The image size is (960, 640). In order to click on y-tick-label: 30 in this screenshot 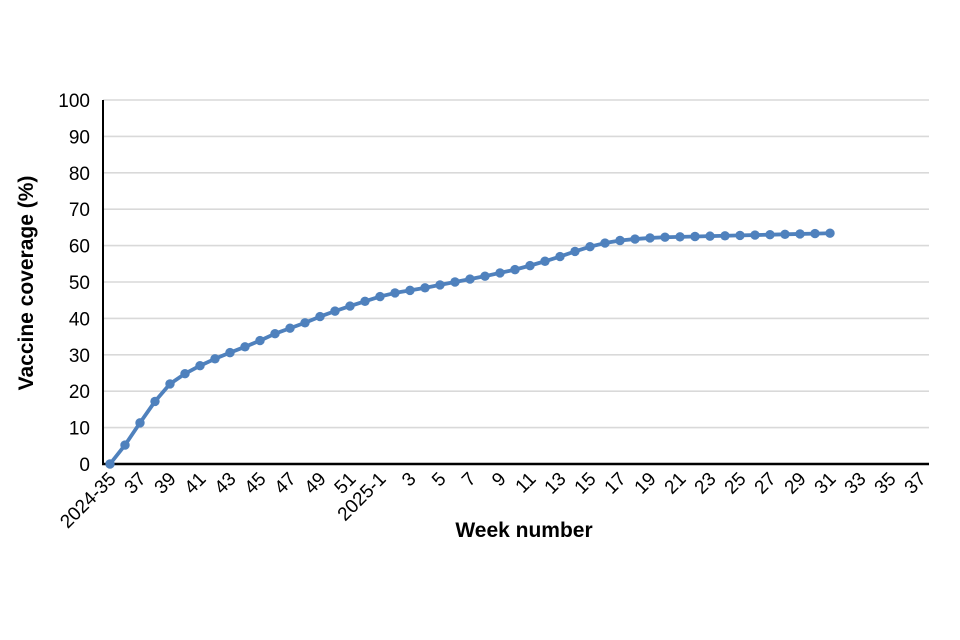, I will do `click(79, 356)`.